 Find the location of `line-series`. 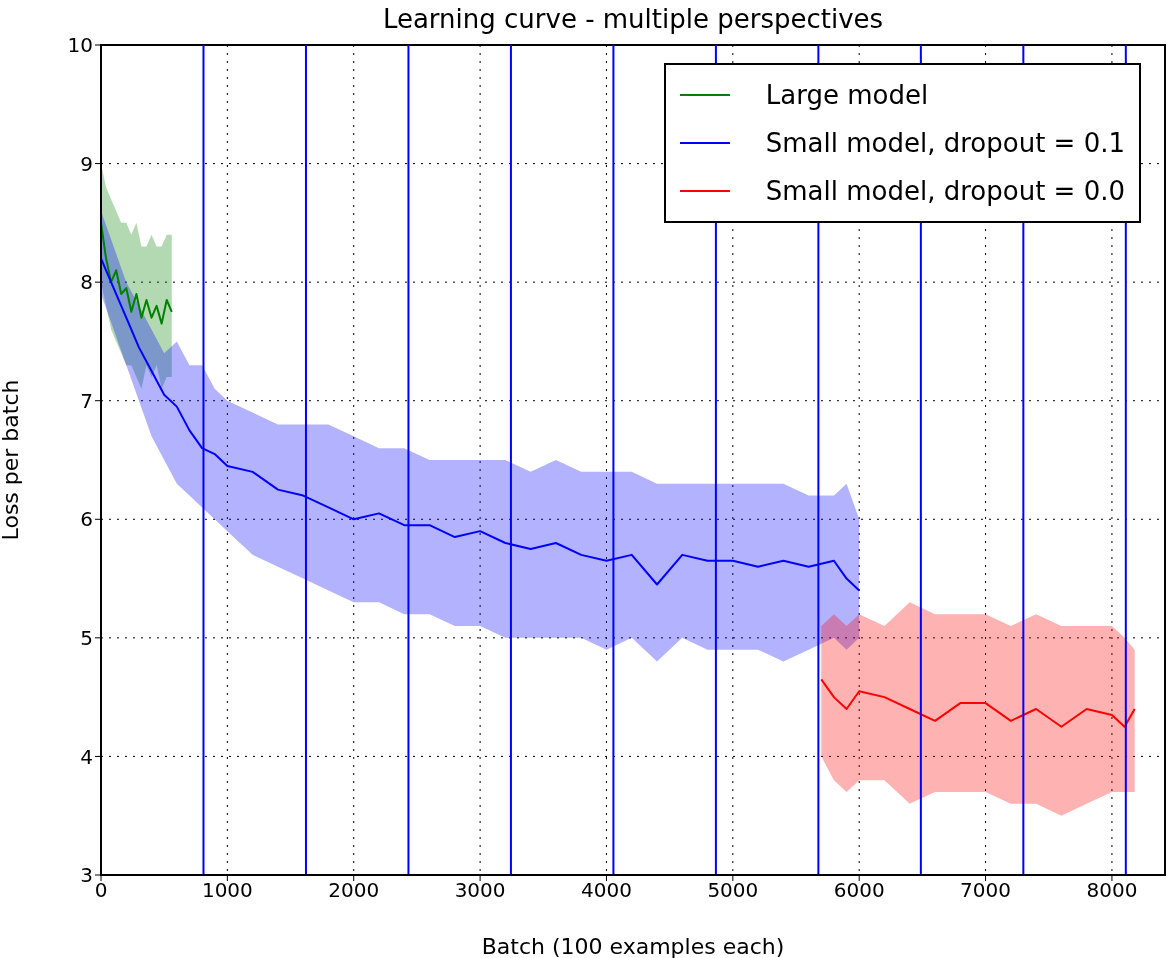

line-series is located at coordinates (978, 703).